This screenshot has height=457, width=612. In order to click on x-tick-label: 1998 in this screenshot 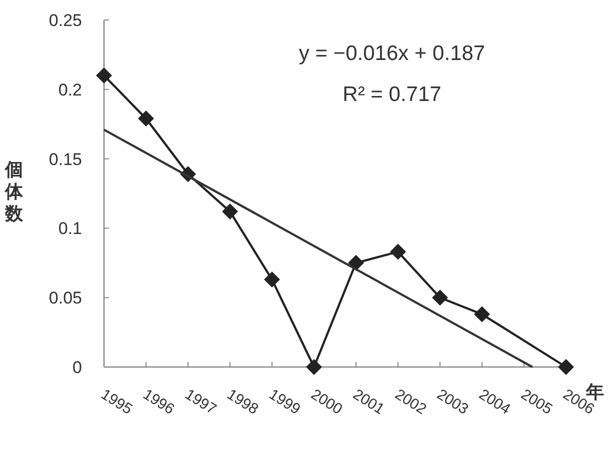, I will do `click(243, 402)`.